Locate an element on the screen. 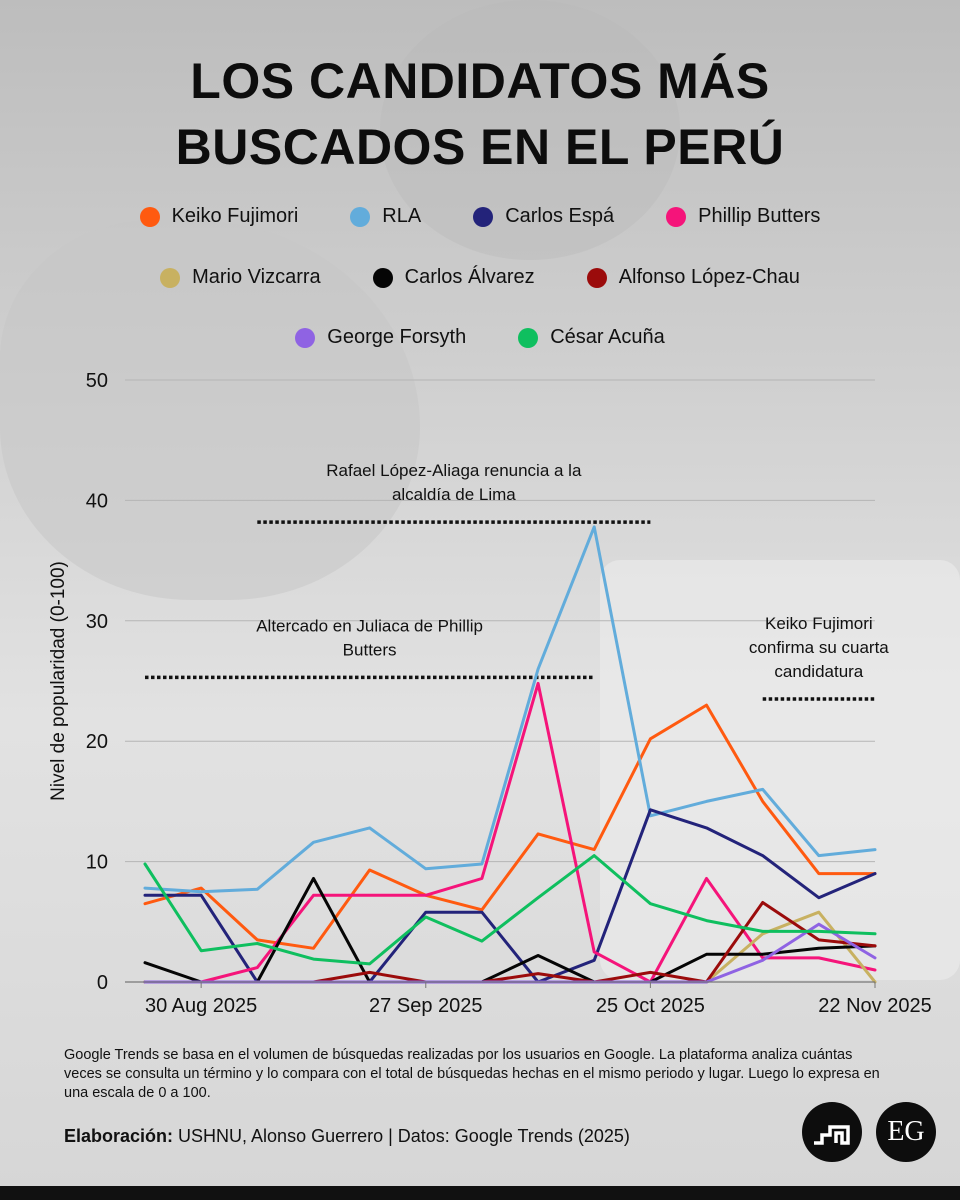 This screenshot has width=960, height=1200. legend-label: Carlos Espá is located at coordinates (560, 216).